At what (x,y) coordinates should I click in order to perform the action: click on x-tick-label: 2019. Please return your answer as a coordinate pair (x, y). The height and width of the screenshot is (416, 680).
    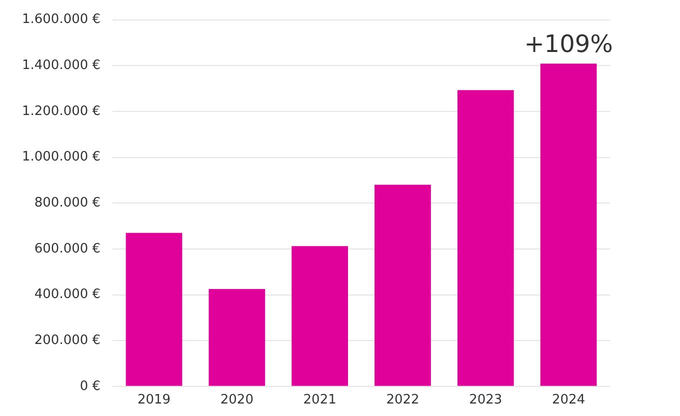
    Looking at the image, I should click on (154, 400).